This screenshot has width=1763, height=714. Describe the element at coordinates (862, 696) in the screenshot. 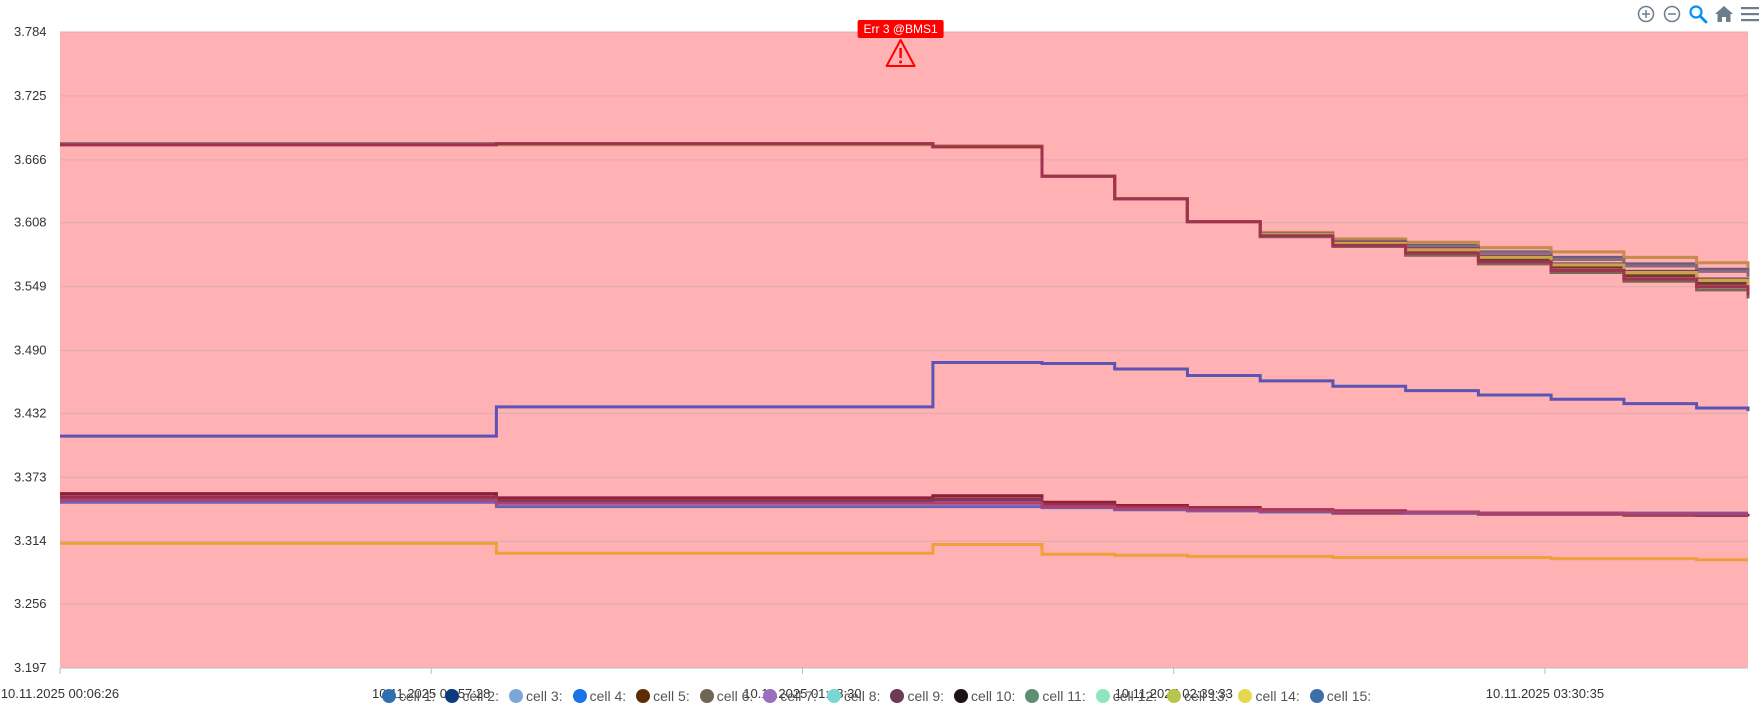

I see `legend-label: cell 8:` at that location.